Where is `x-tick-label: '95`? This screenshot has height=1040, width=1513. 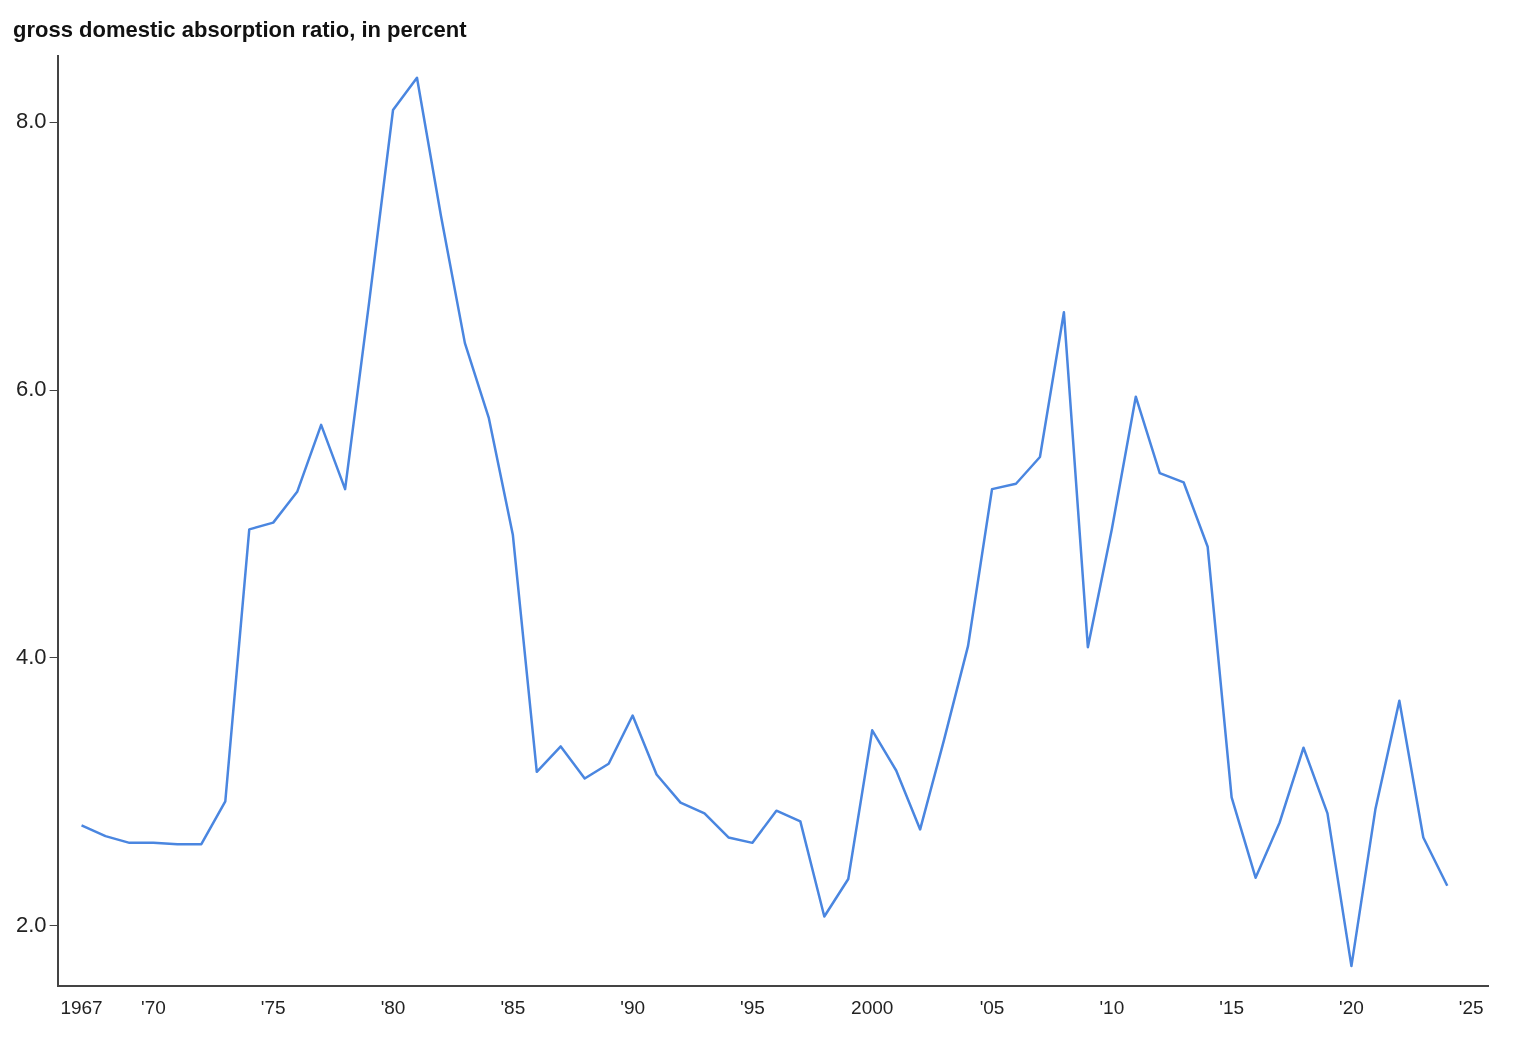 x-tick-label: '95 is located at coordinates (752, 1007).